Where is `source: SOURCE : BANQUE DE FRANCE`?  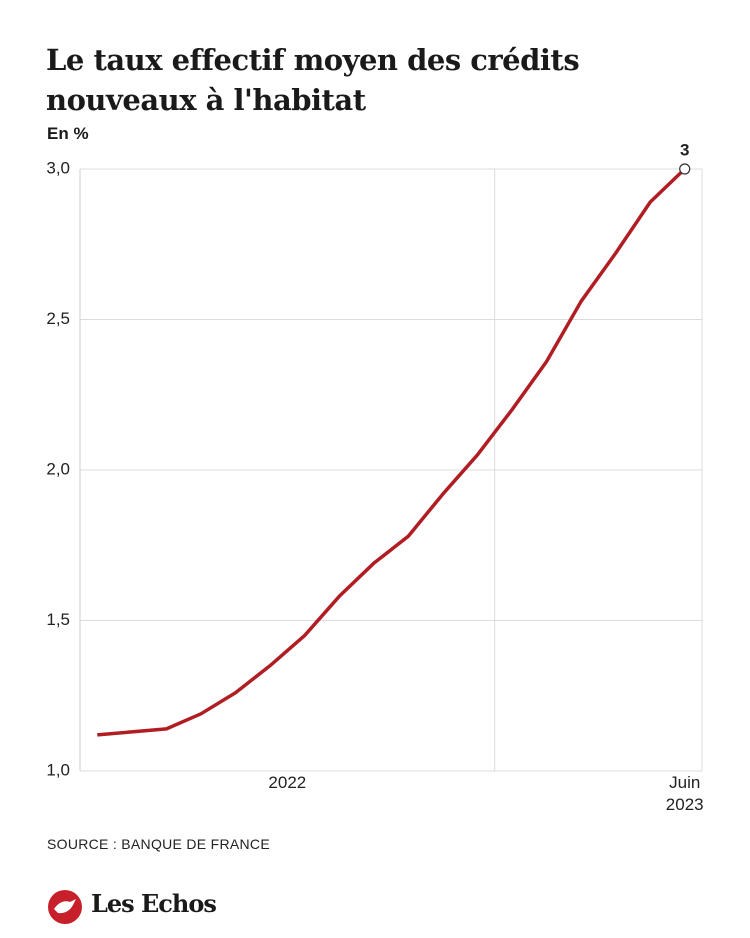 source: SOURCE : BANQUE DE FRANCE is located at coordinates (158, 844).